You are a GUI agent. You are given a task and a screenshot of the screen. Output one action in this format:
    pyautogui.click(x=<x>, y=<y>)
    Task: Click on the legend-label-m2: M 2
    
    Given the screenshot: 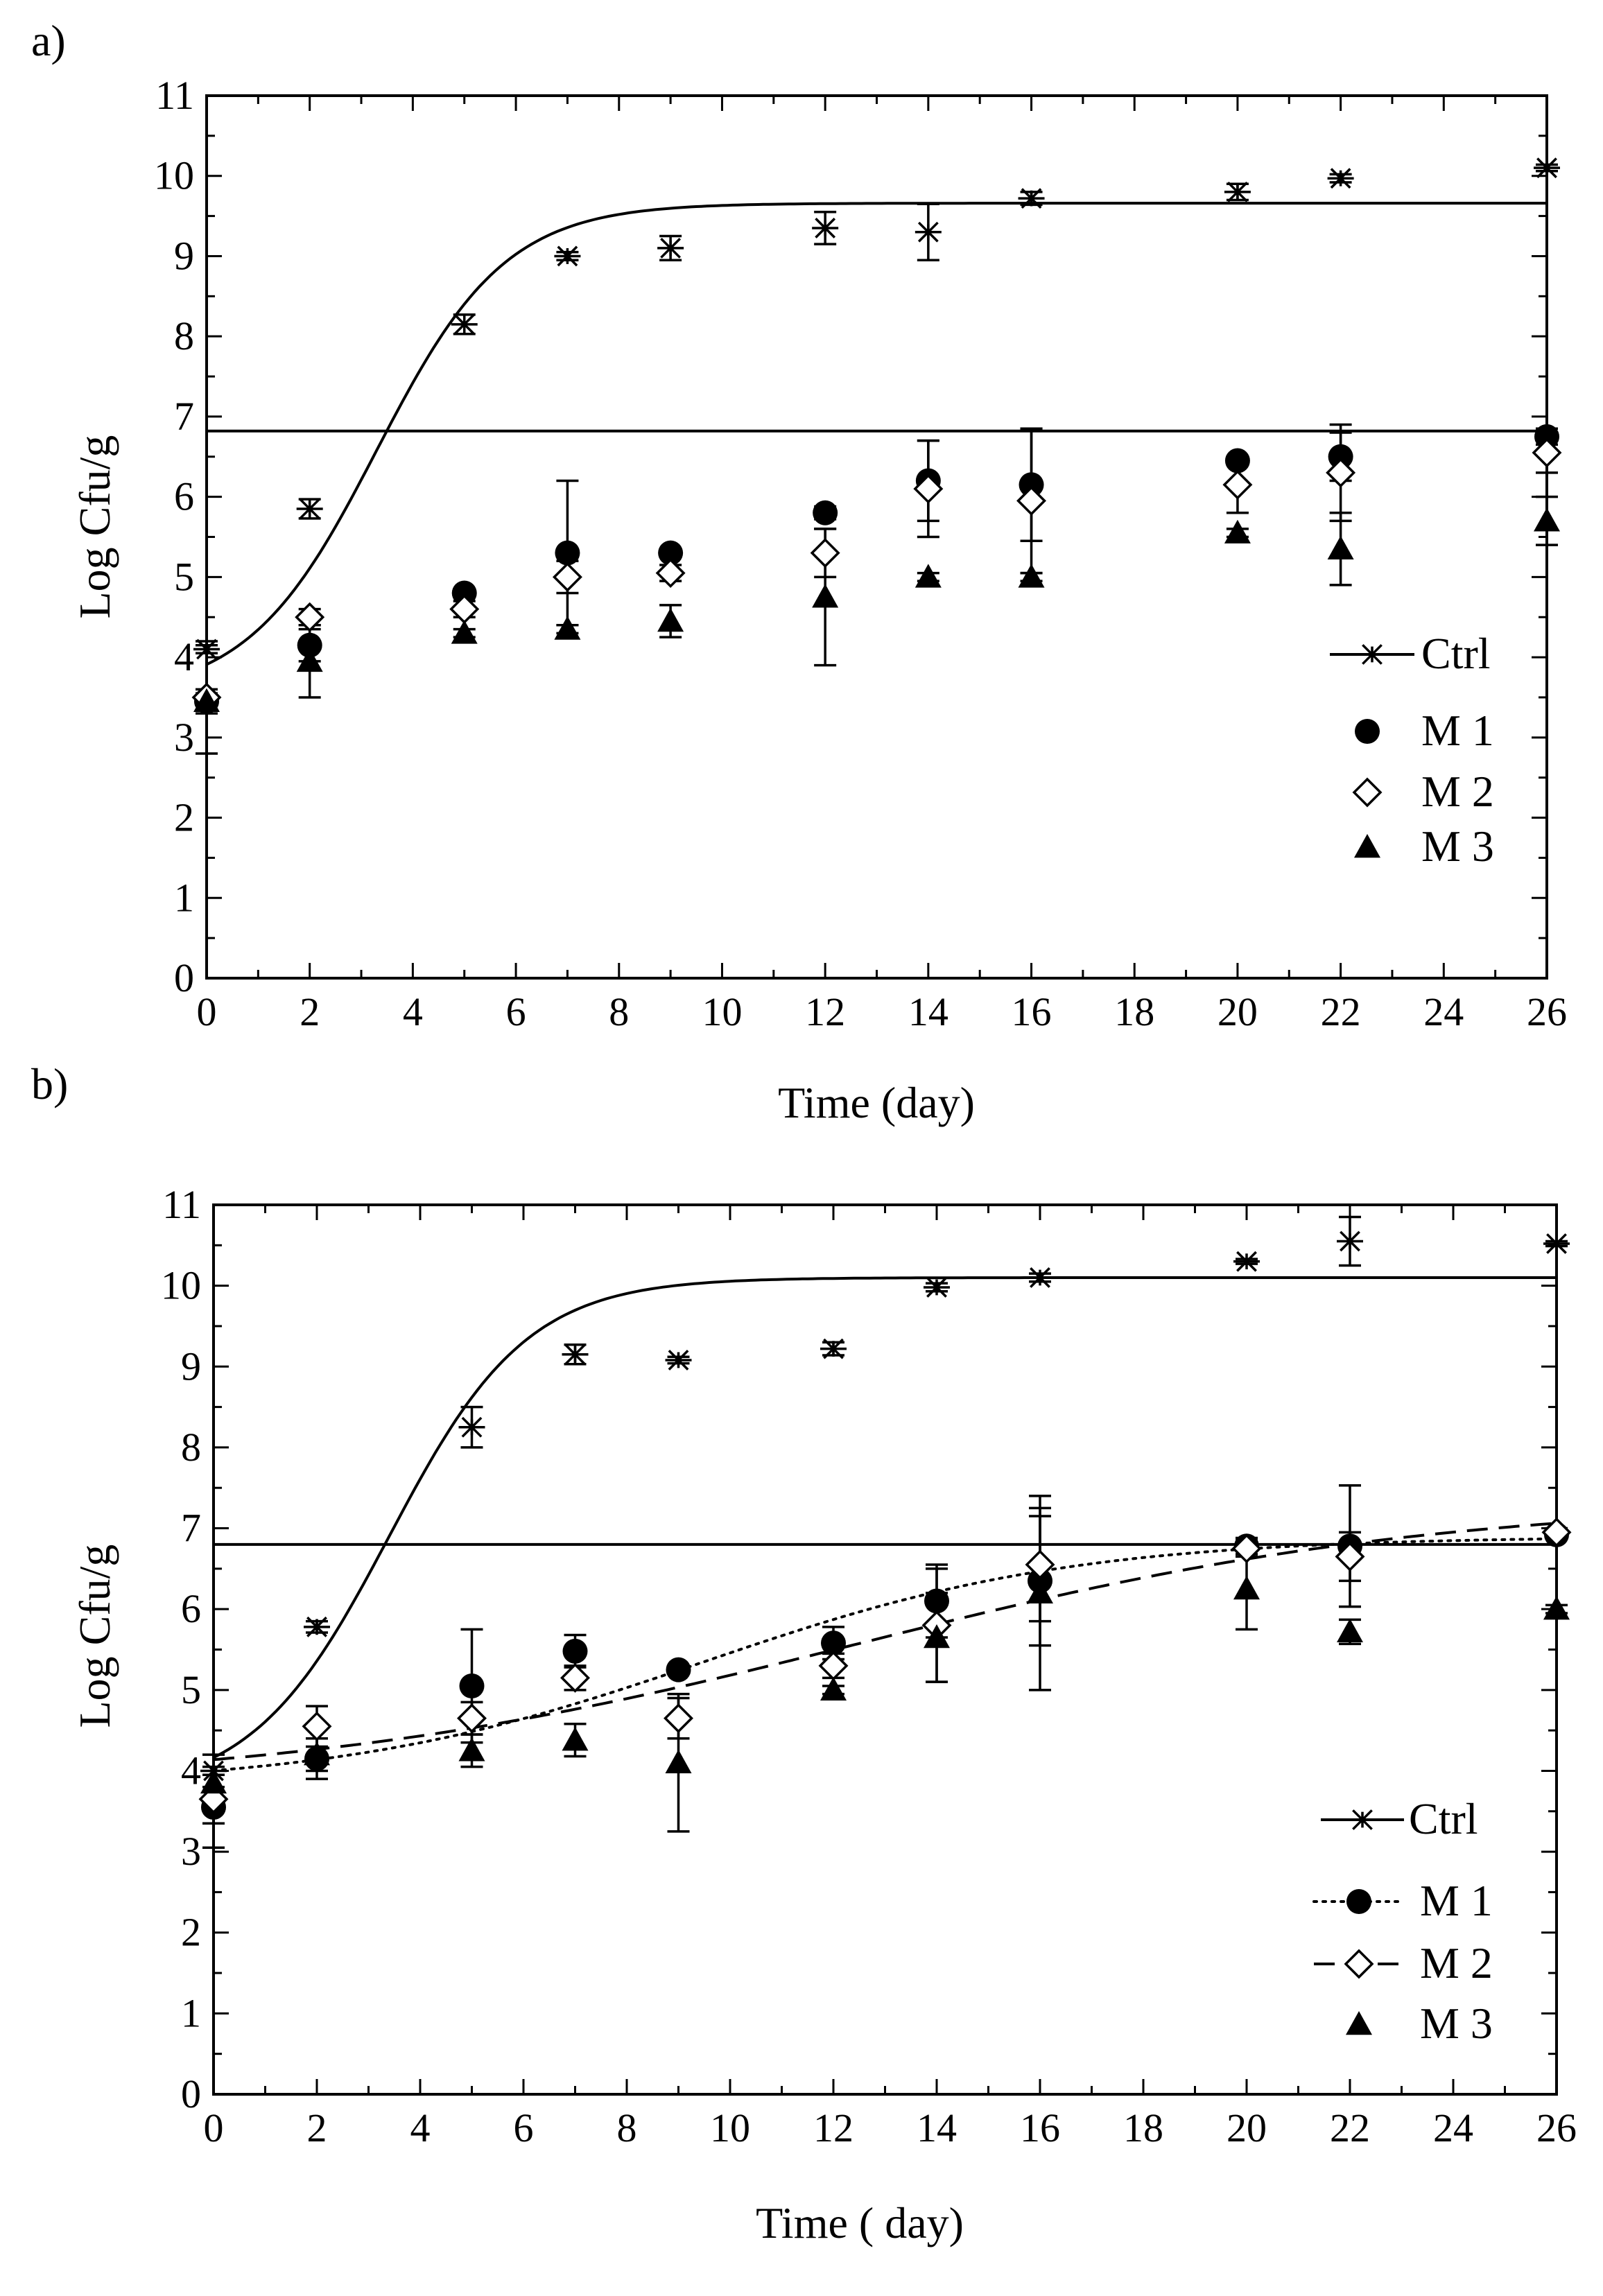 What is the action you would take?
    pyautogui.click(x=1458, y=791)
    